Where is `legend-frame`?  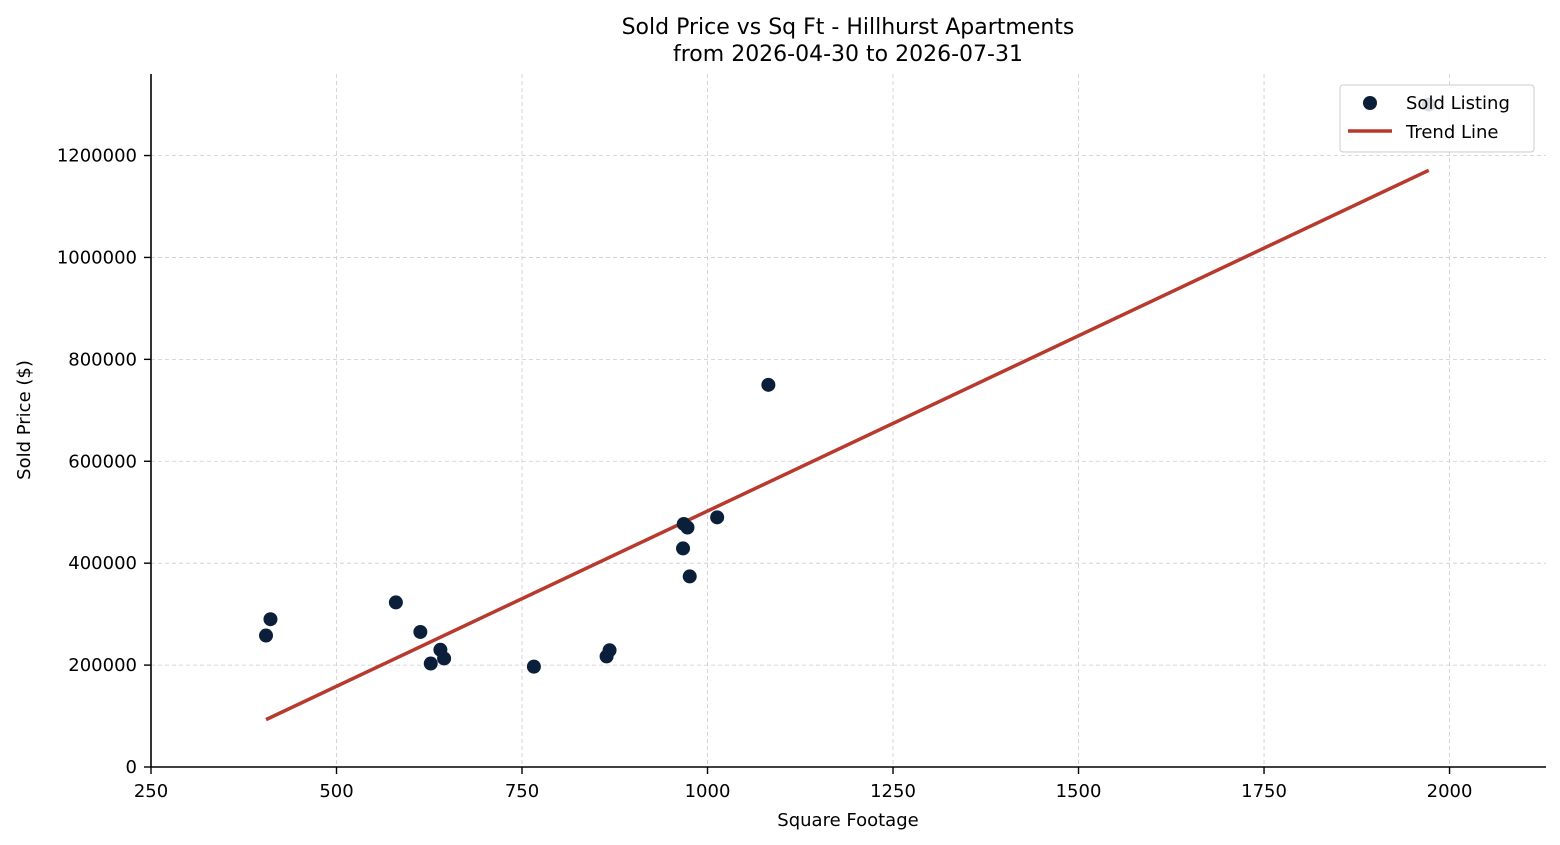 legend-frame is located at coordinates (1437, 118).